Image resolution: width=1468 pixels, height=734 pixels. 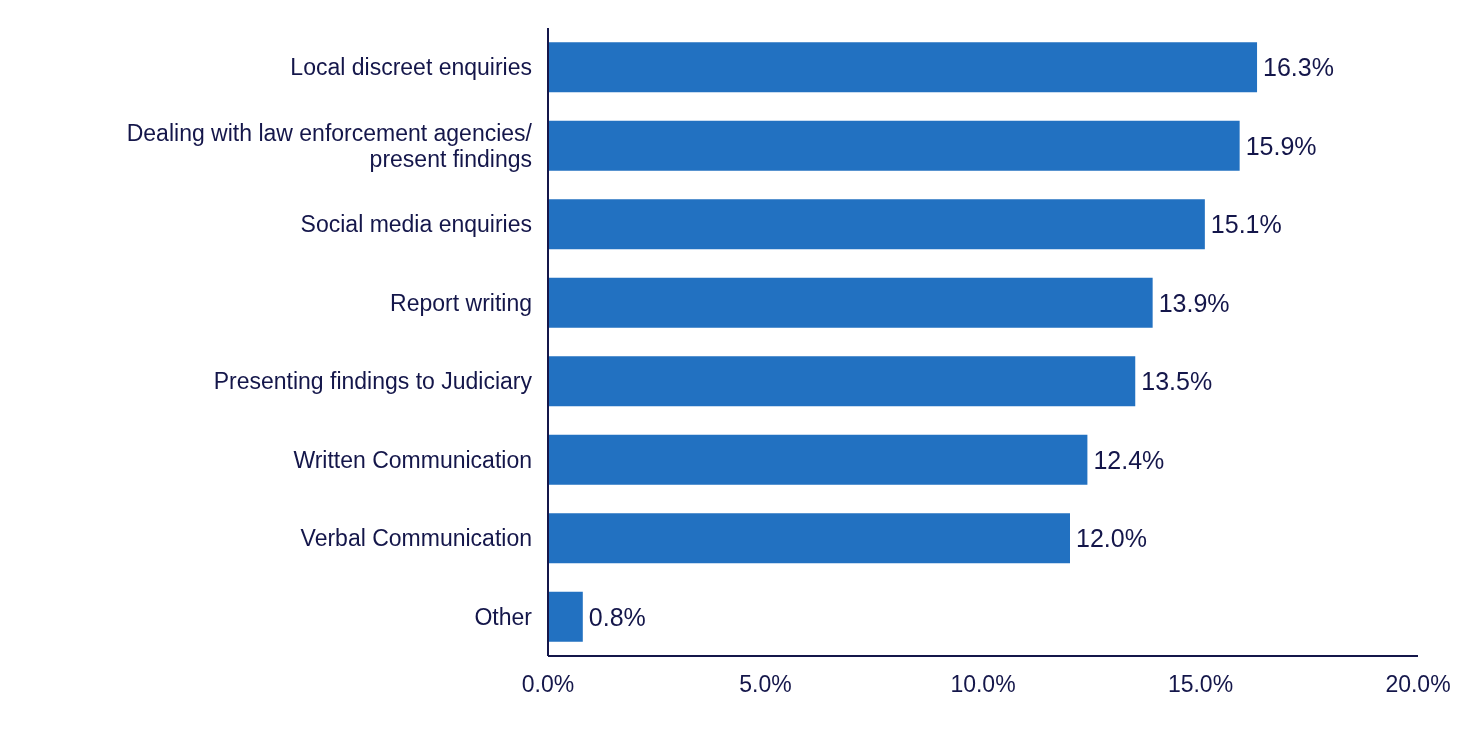 What do you see at coordinates (1111, 538) in the screenshot?
I see `data-label: 12.0%` at bounding box center [1111, 538].